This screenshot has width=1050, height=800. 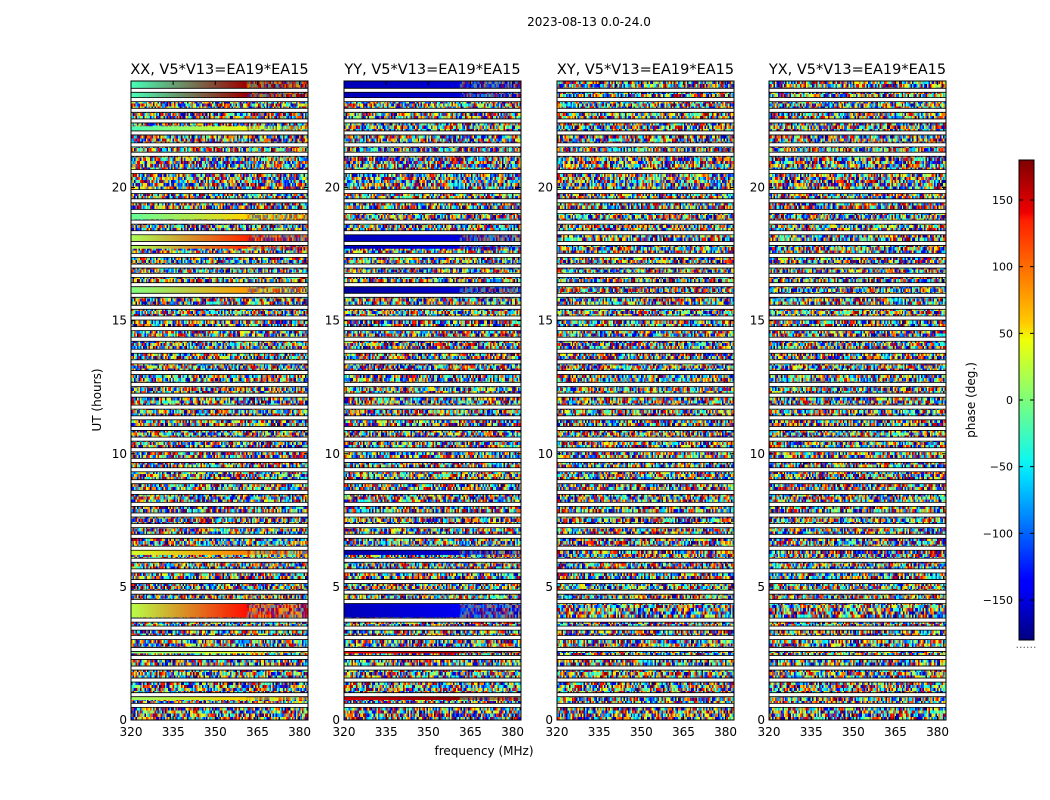 What do you see at coordinates (549, 720) in the screenshot?
I see `y-tick-label: 0` at bounding box center [549, 720].